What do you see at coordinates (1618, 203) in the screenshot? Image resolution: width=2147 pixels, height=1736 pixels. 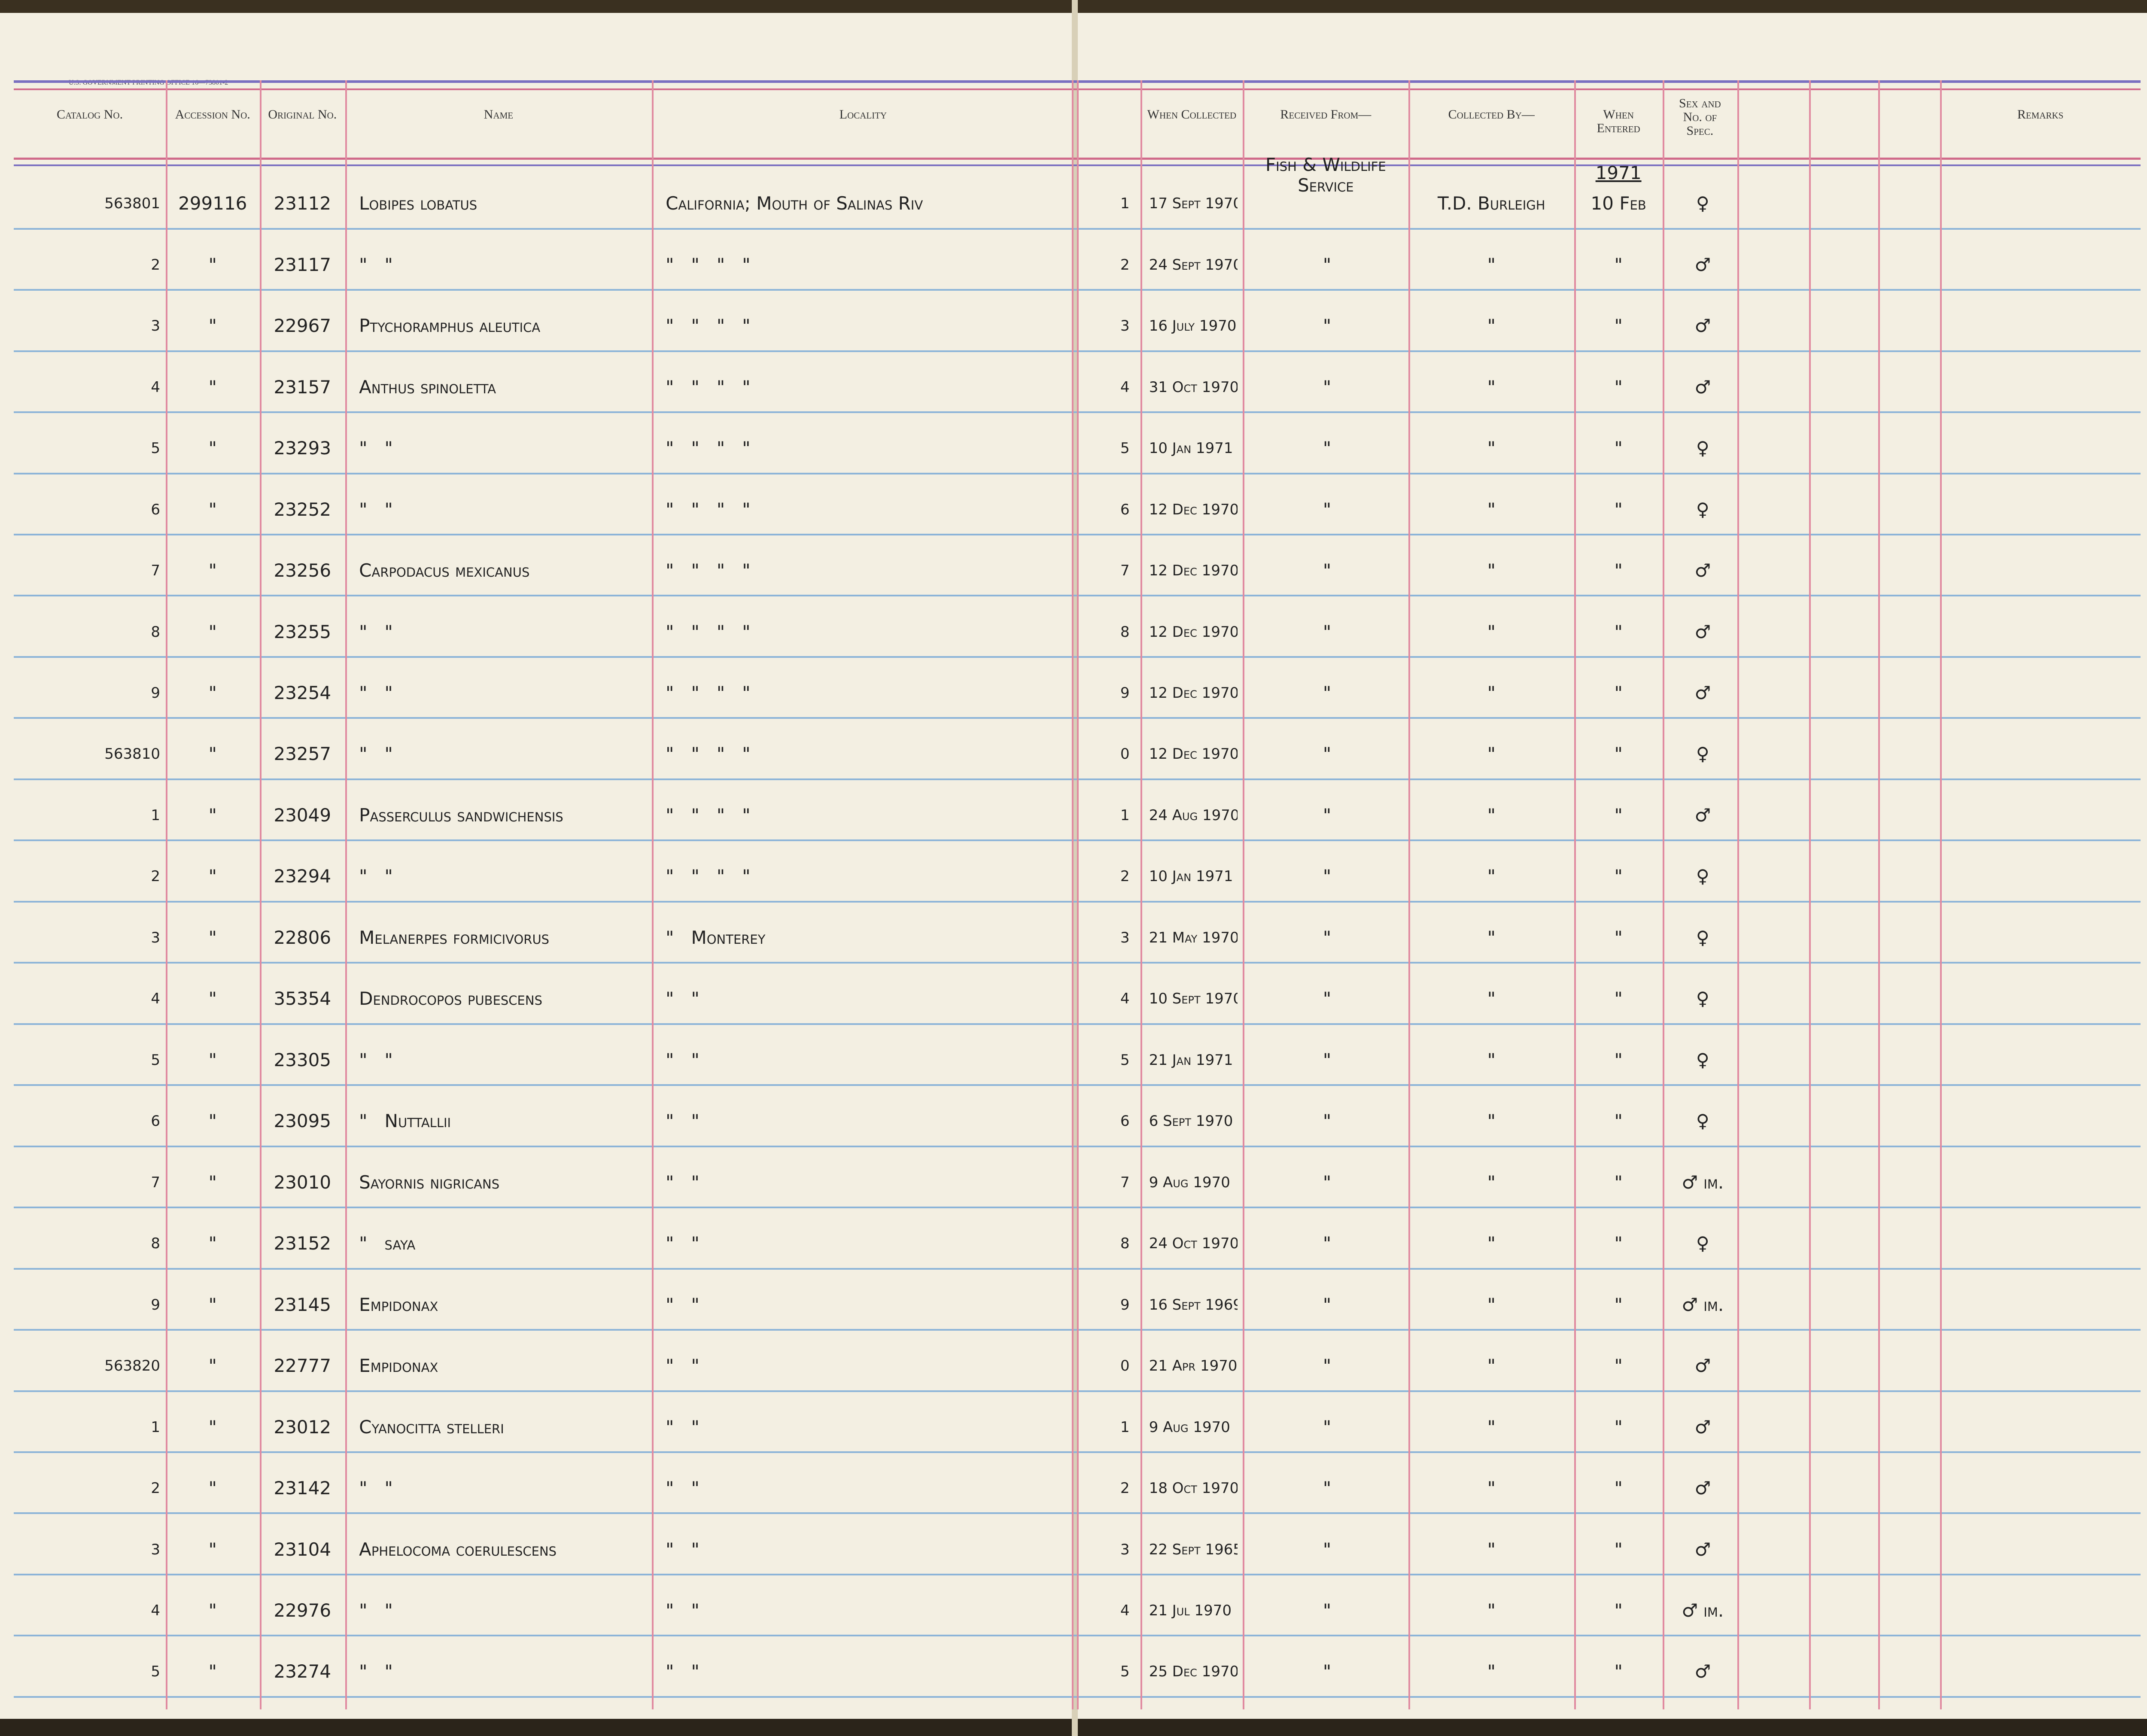 I see `table-cell: 10 Feb` at bounding box center [1618, 203].